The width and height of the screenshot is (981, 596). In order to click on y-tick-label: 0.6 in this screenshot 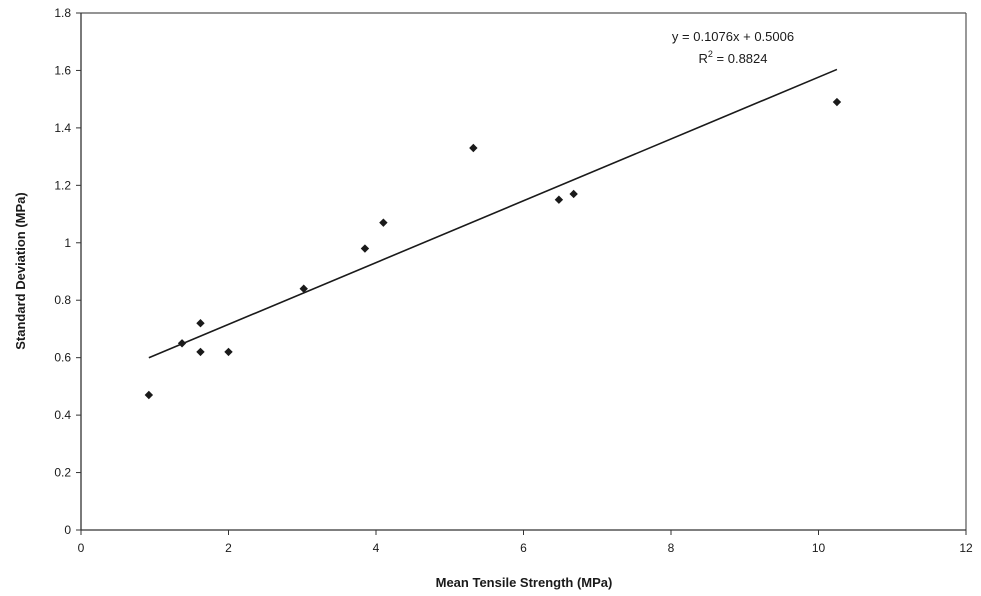, I will do `click(62, 358)`.